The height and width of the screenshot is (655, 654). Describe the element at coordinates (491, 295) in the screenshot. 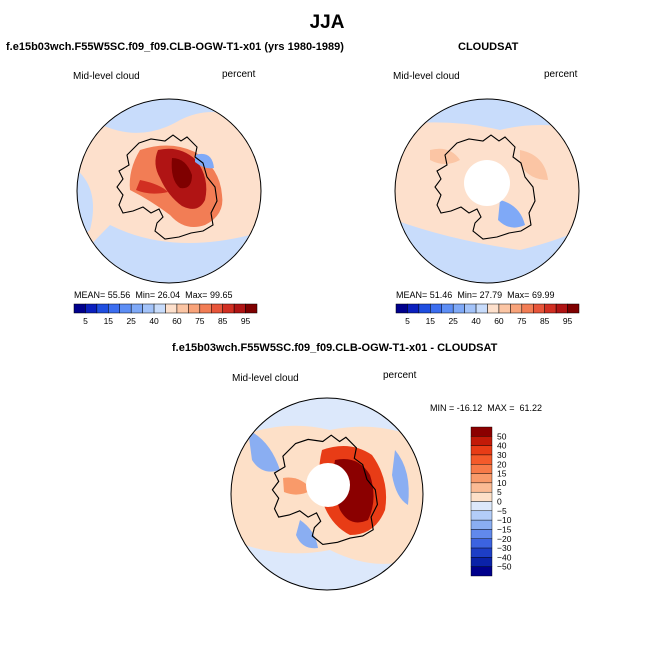

I see `min-value: 27.79` at that location.